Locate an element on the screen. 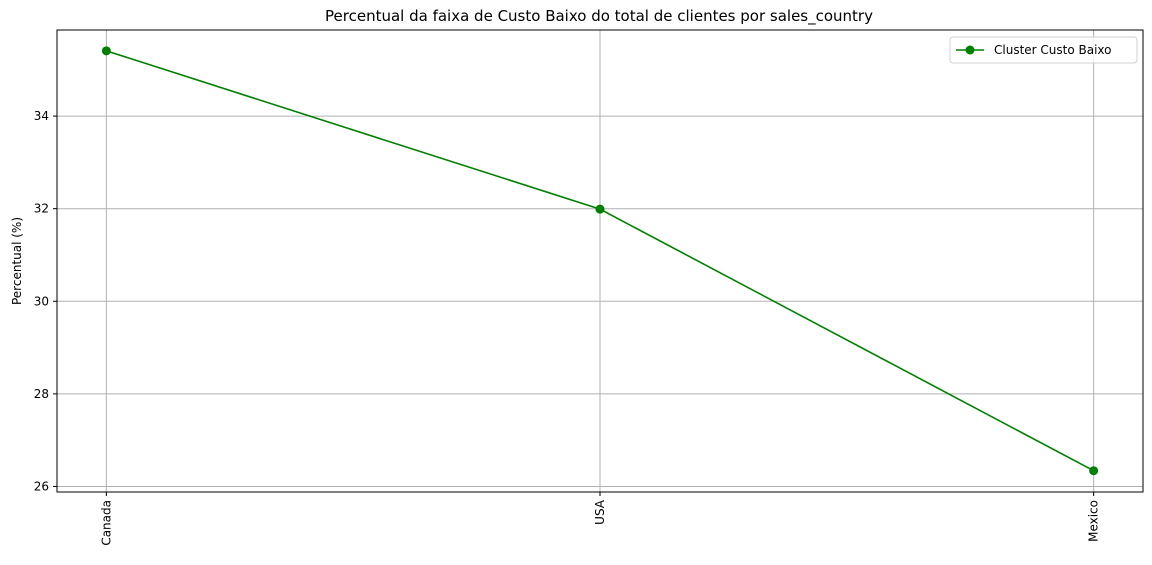 The width and height of the screenshot is (1152, 565). y-axis-label: Percentual (%) is located at coordinates (17, 261).